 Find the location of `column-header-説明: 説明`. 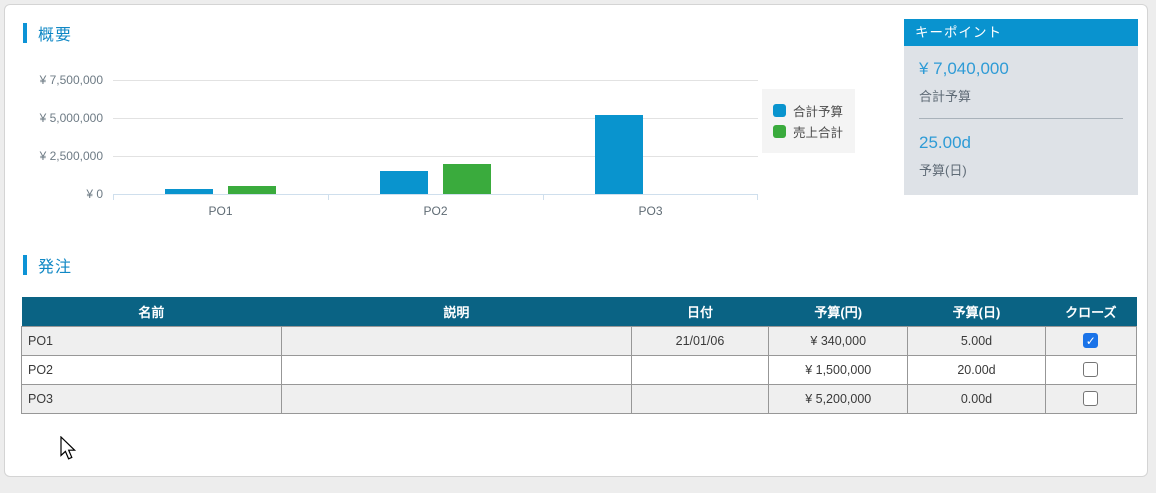

column-header-説明: 説明 is located at coordinates (456, 311).